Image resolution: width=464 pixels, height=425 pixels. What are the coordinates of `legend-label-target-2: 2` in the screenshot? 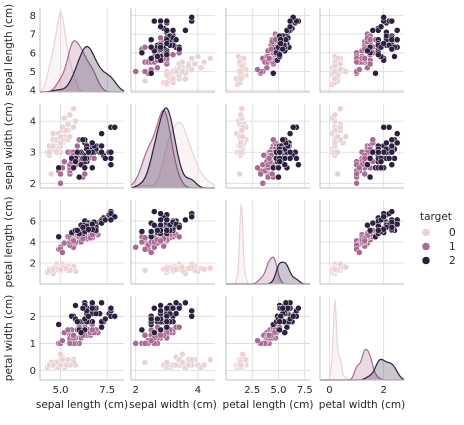 It's located at (452, 261).